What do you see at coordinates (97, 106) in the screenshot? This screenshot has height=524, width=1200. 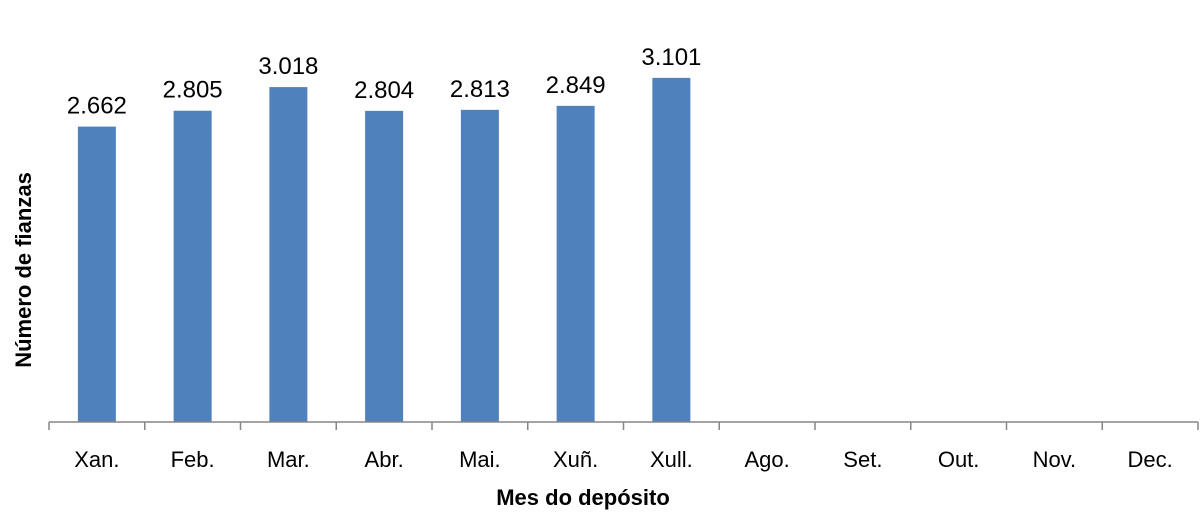 I see `bar-value-label: 2.662` at bounding box center [97, 106].